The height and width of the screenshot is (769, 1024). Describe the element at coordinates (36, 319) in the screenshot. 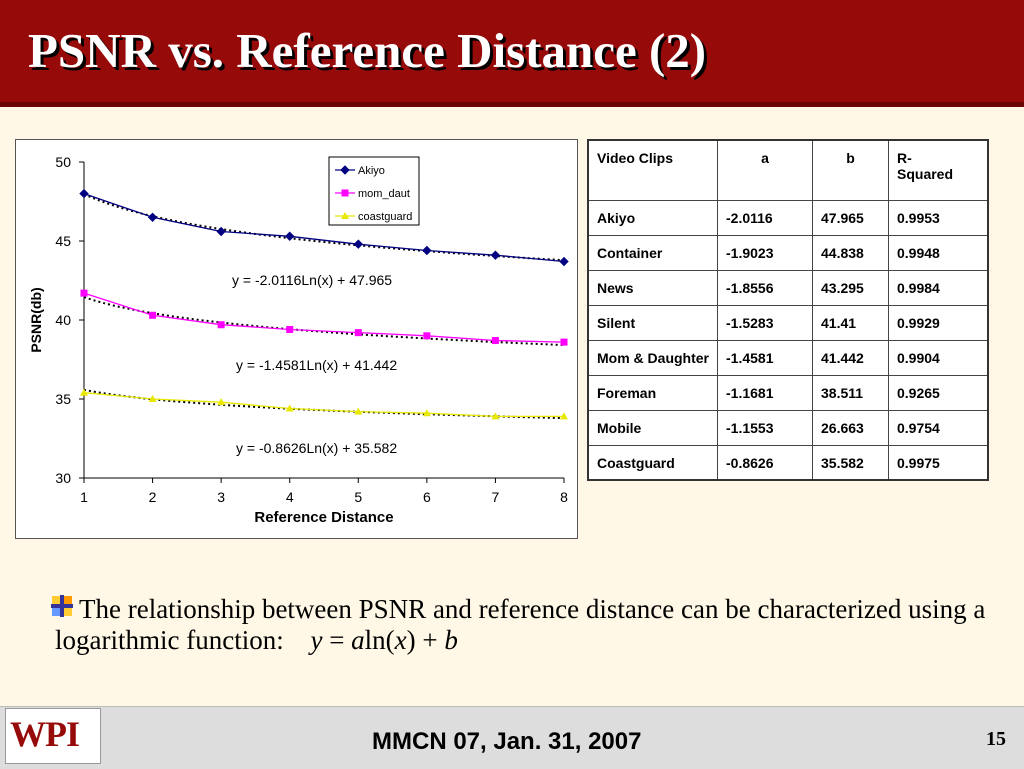

I see `y-axis-label: PSNR(db)` at that location.